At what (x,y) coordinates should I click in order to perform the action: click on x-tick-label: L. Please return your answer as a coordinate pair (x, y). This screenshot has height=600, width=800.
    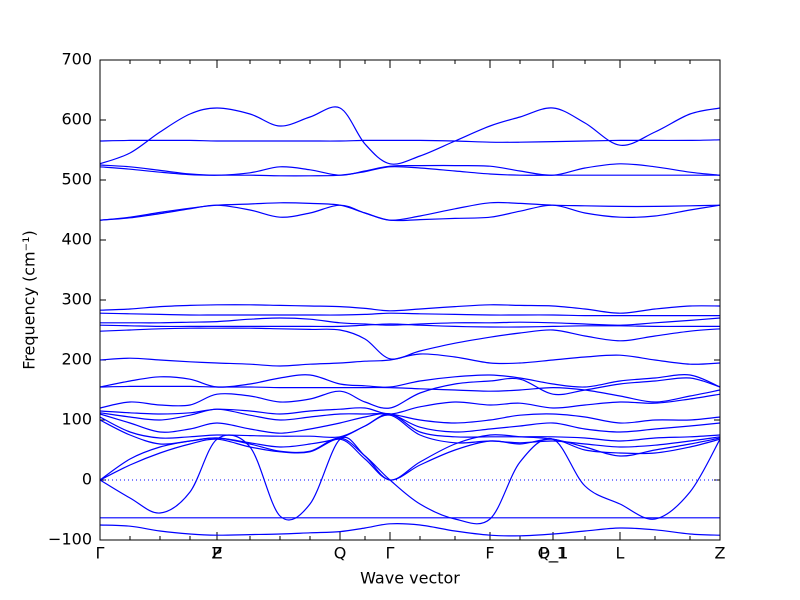
    Looking at the image, I should click on (620, 553).